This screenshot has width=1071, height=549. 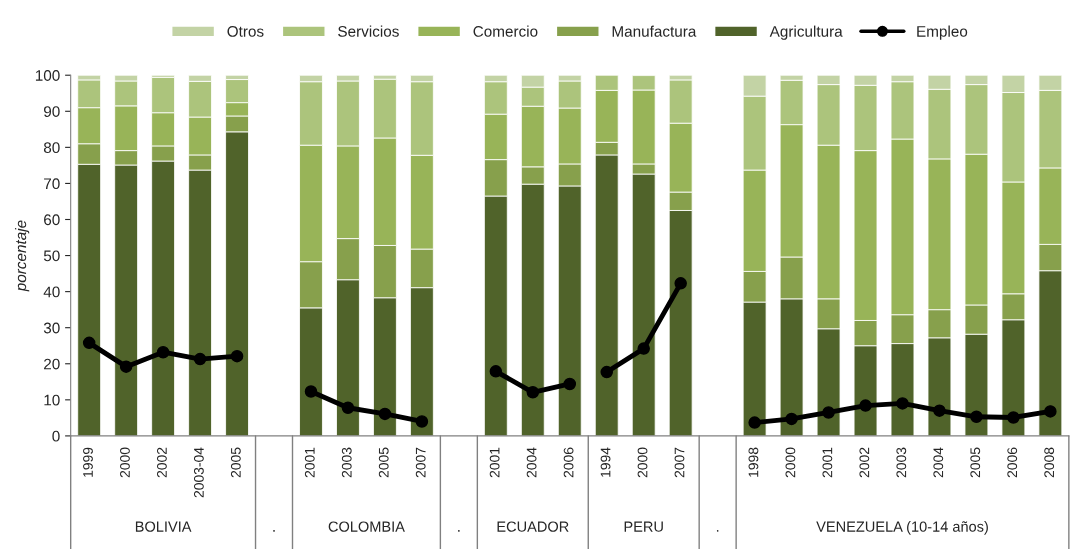 What do you see at coordinates (22, 256) in the screenshot?
I see `y-axis-title: porcentaje` at bounding box center [22, 256].